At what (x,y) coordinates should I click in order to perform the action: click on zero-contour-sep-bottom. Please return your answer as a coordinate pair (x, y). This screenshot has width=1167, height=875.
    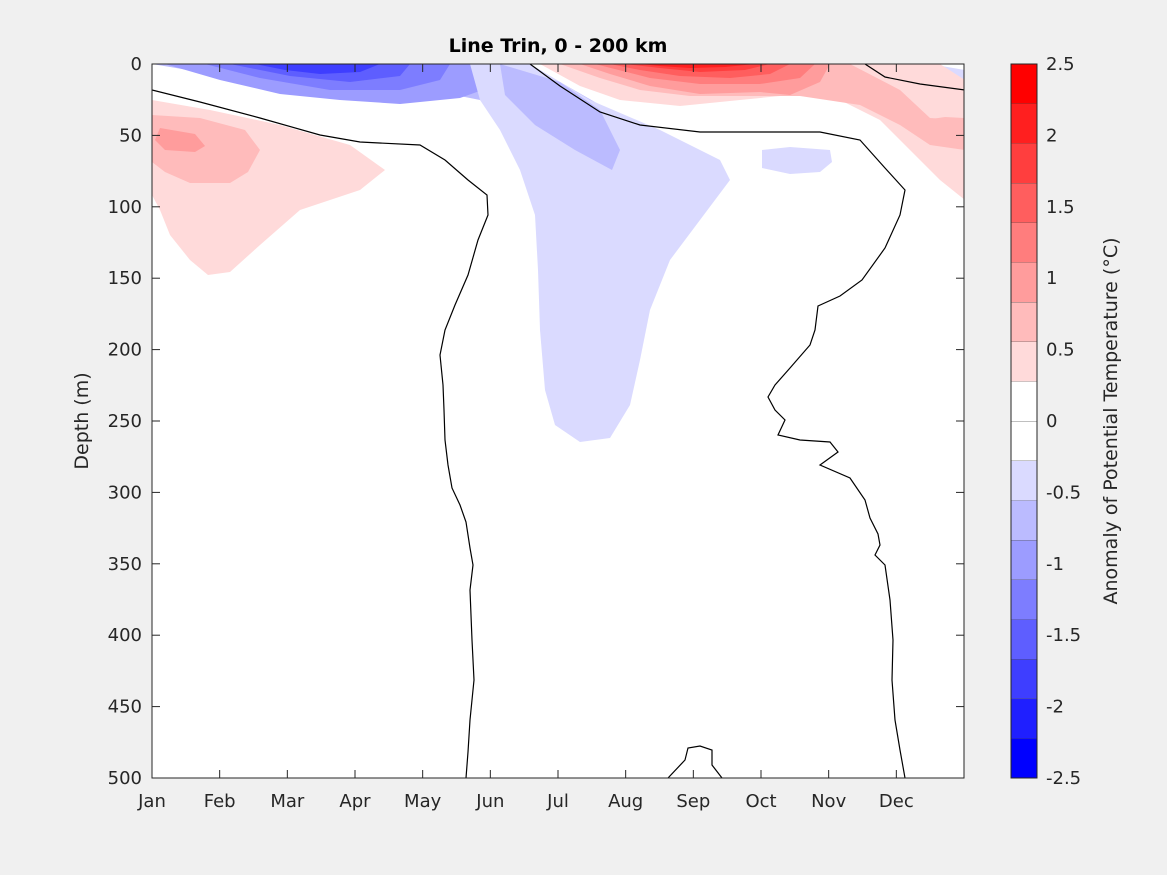
    Looking at the image, I should click on (695, 761).